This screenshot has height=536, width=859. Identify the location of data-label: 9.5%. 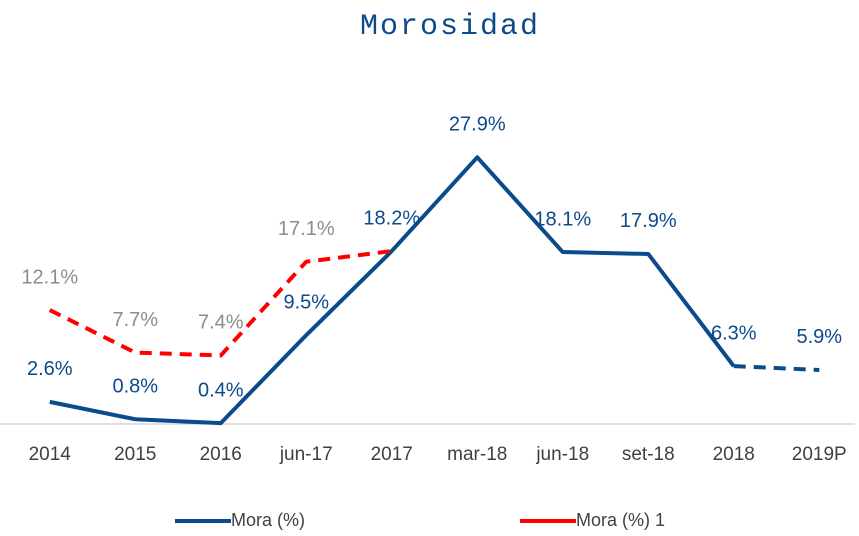
(306, 302).